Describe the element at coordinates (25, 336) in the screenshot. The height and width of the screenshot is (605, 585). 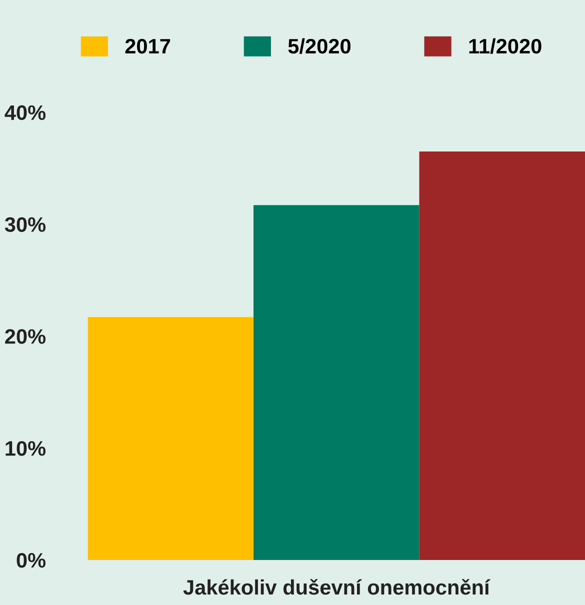
I see `y-tick-label: 20%` at that location.